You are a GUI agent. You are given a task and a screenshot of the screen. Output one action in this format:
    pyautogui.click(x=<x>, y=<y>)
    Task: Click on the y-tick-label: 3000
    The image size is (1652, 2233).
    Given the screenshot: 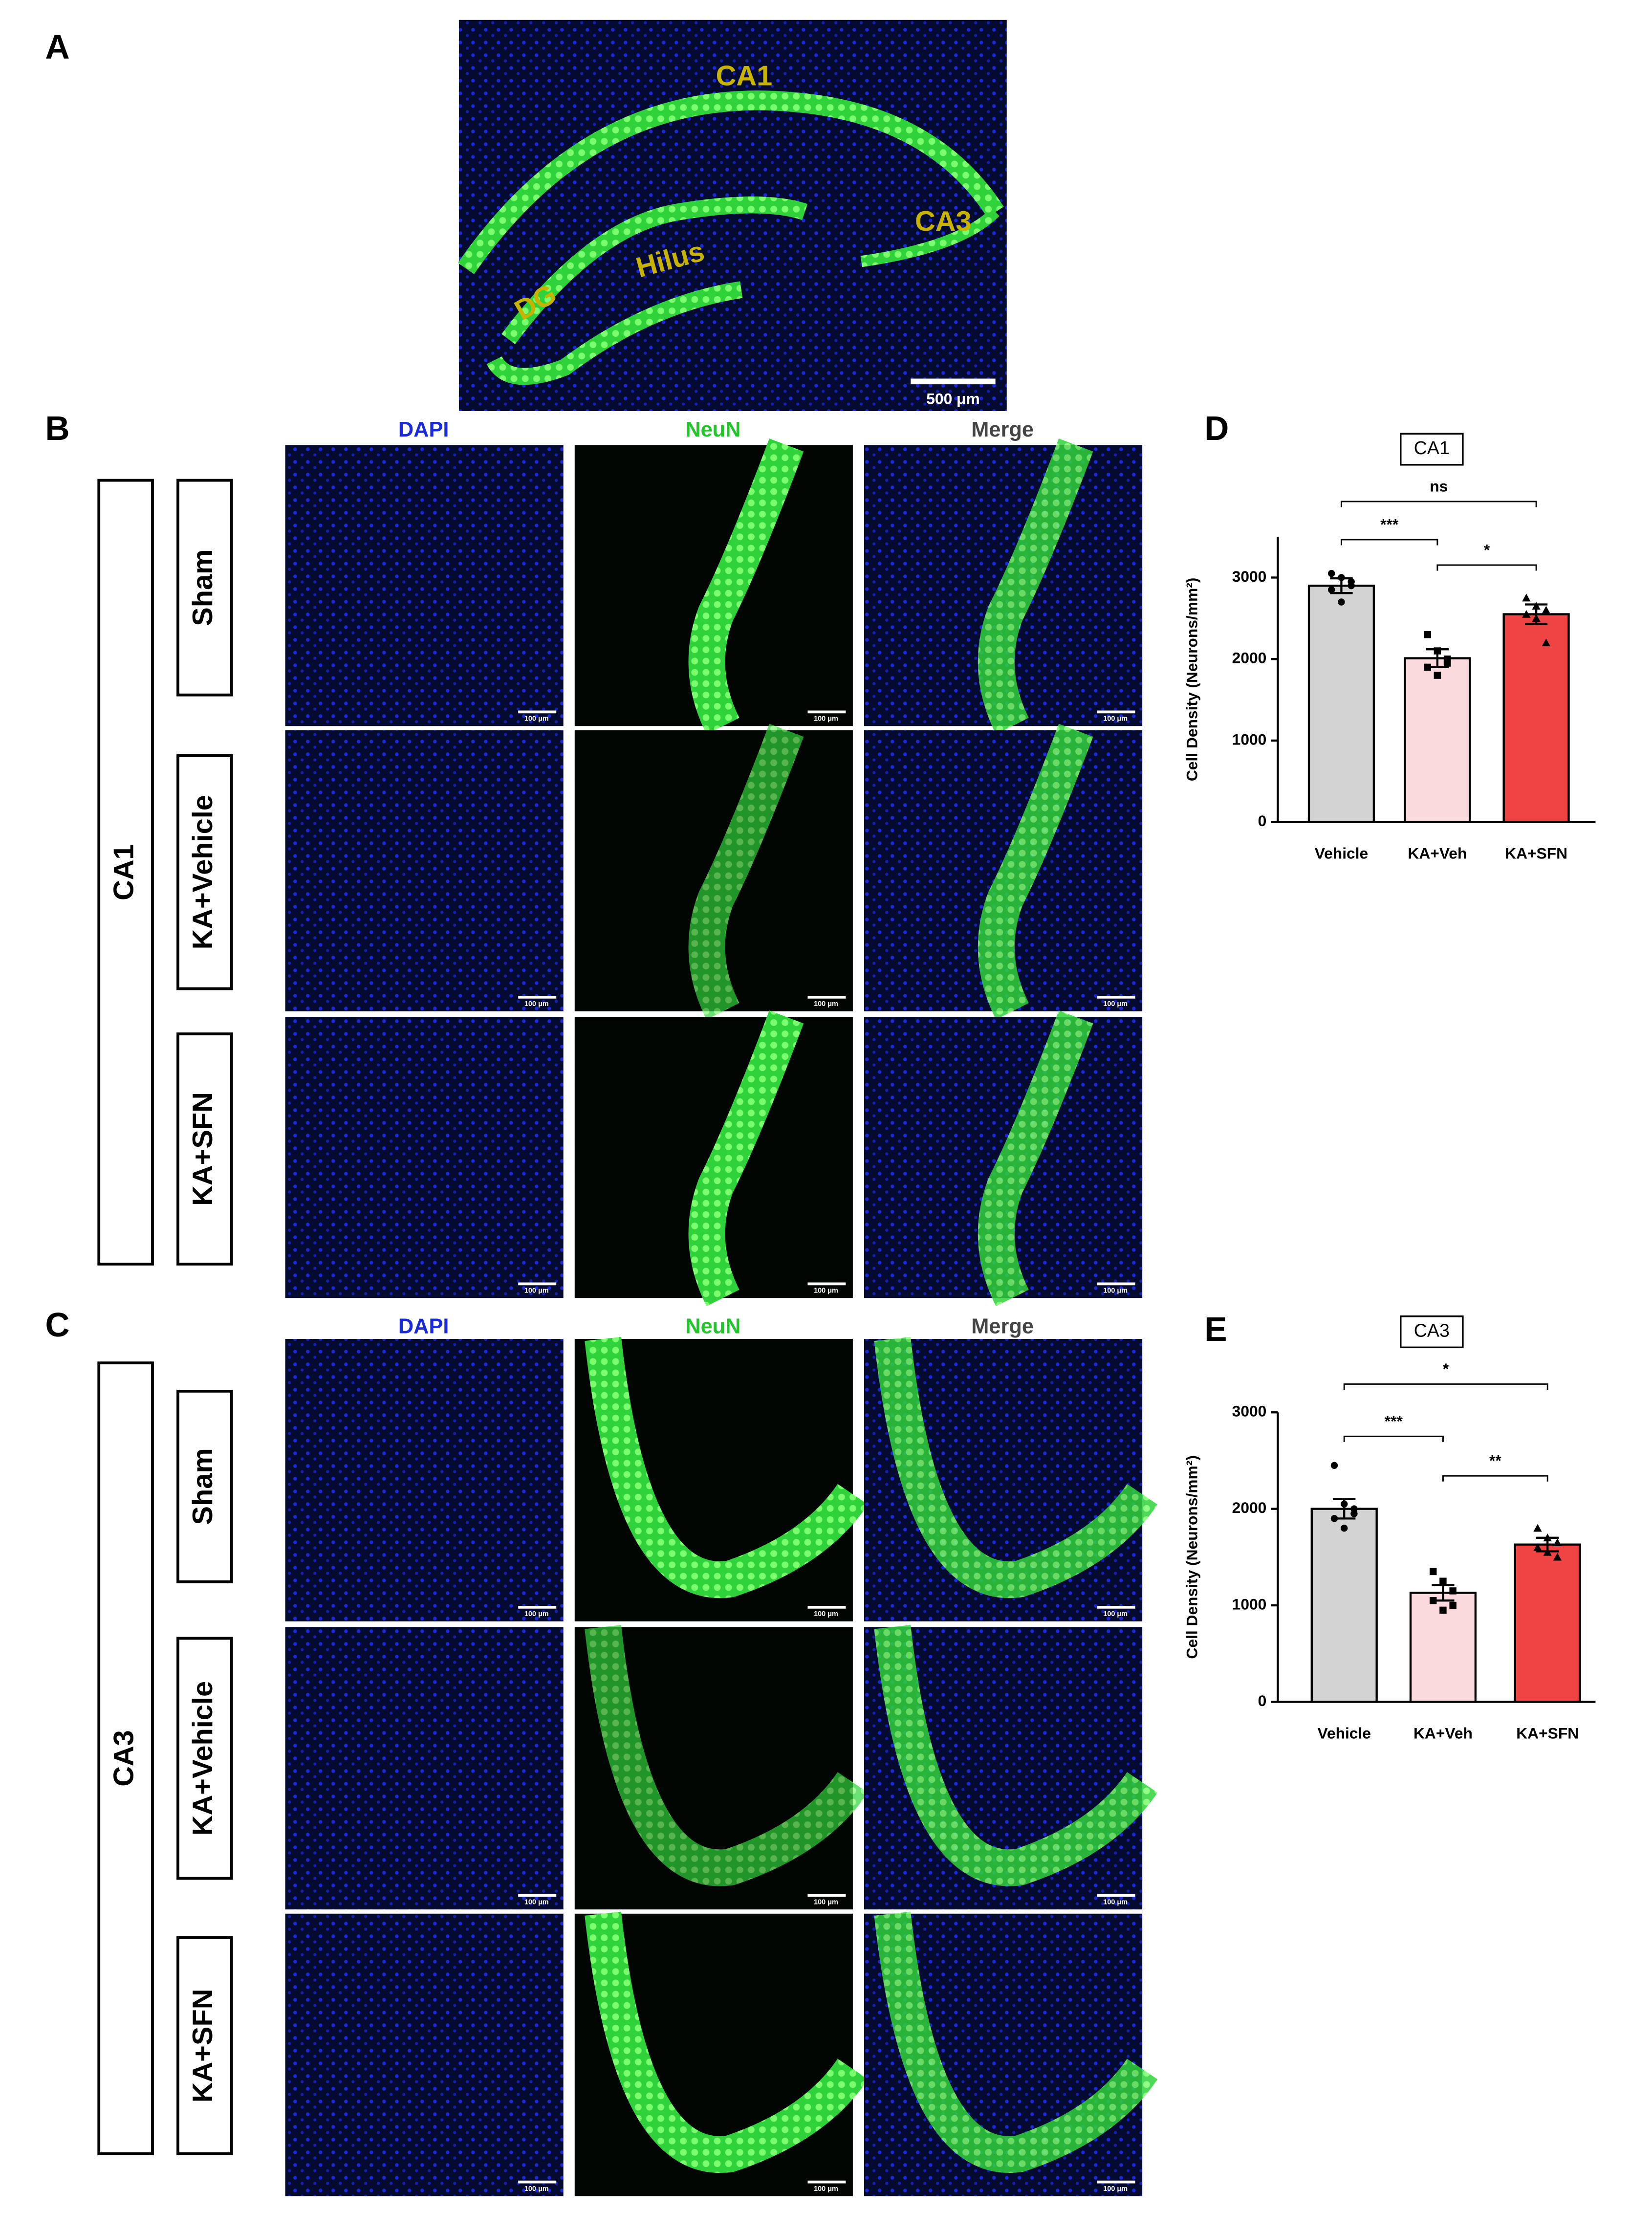 What is the action you would take?
    pyautogui.click(x=1249, y=577)
    